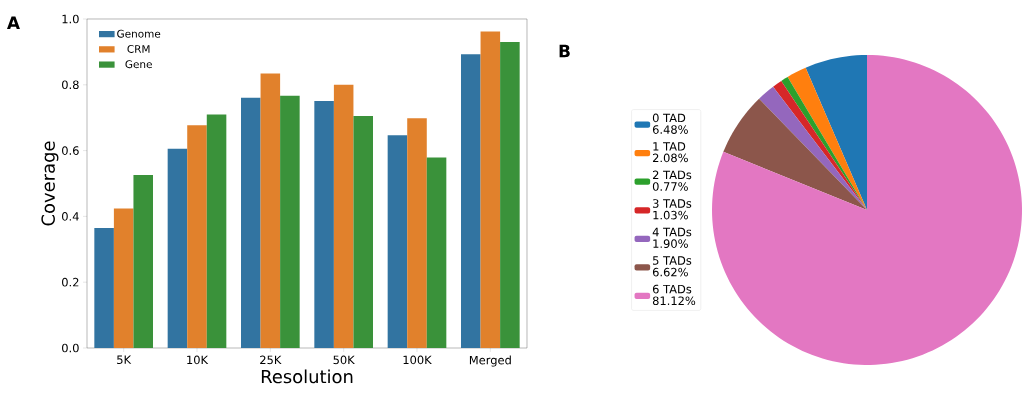 Image resolution: width=1026 pixels, height=409 pixels. What do you see at coordinates (669, 118) in the screenshot?
I see `legend-label: 0 TAD` at bounding box center [669, 118].